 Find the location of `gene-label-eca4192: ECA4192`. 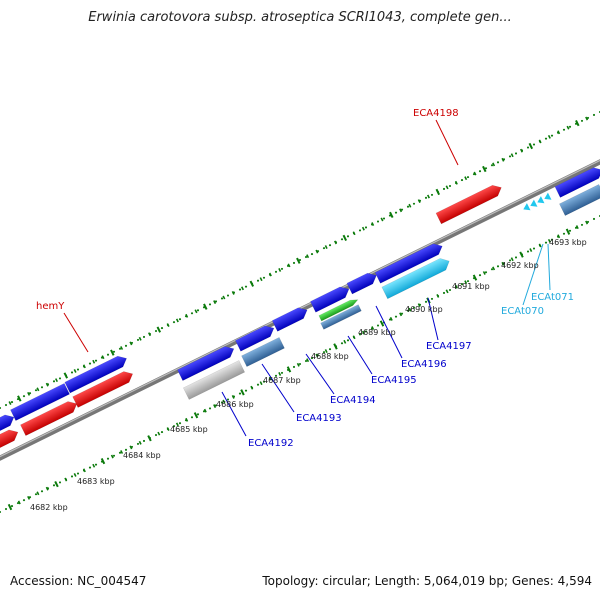

gene-label-eca4192: ECA4192 is located at coordinates (271, 443).